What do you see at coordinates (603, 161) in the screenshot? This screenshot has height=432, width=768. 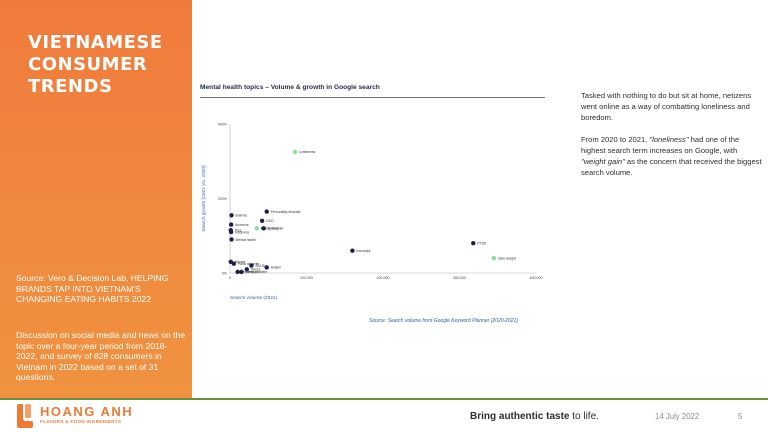 I see `emphasis-weight-gain: "weight gain"` at bounding box center [603, 161].